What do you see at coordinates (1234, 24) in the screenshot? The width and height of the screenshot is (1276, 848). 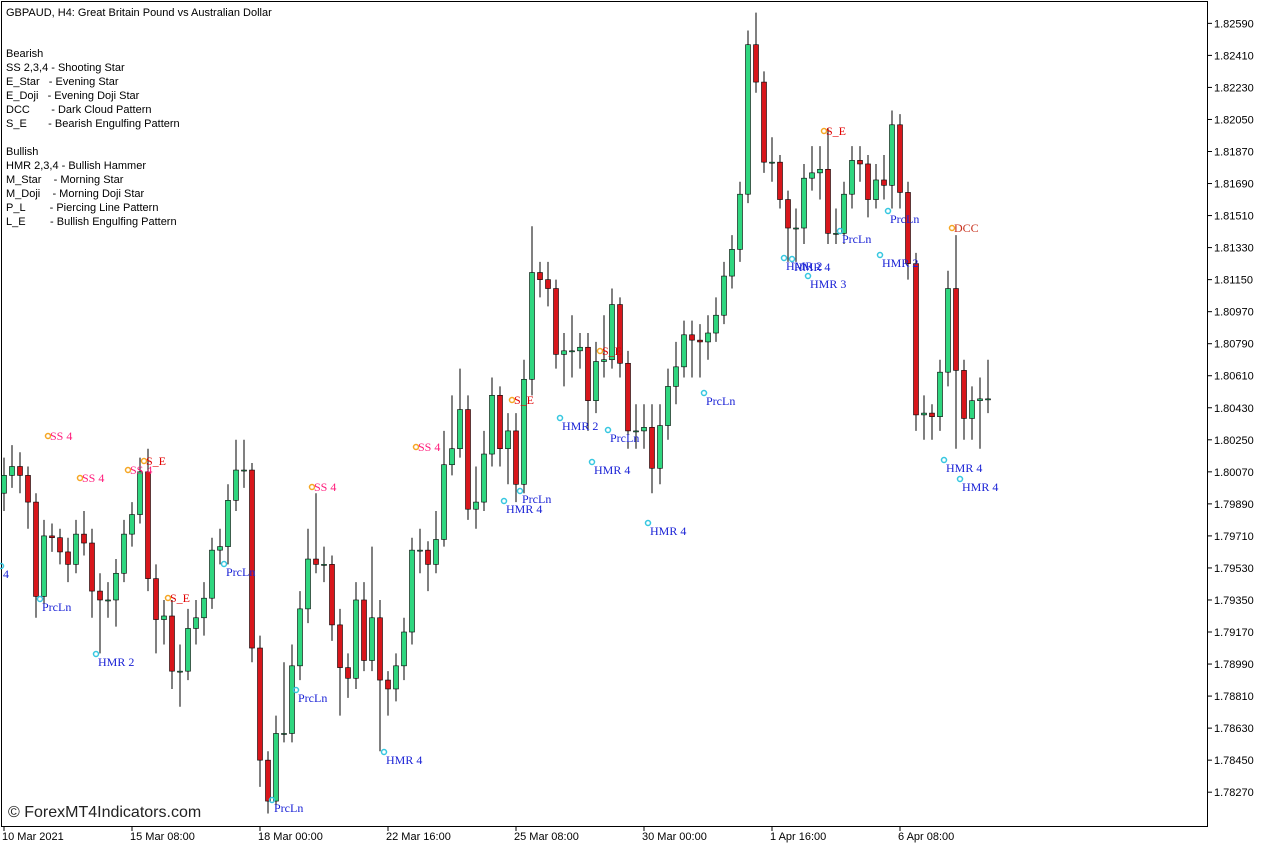 I see `y-tick-label: 1.82590` at bounding box center [1234, 24].